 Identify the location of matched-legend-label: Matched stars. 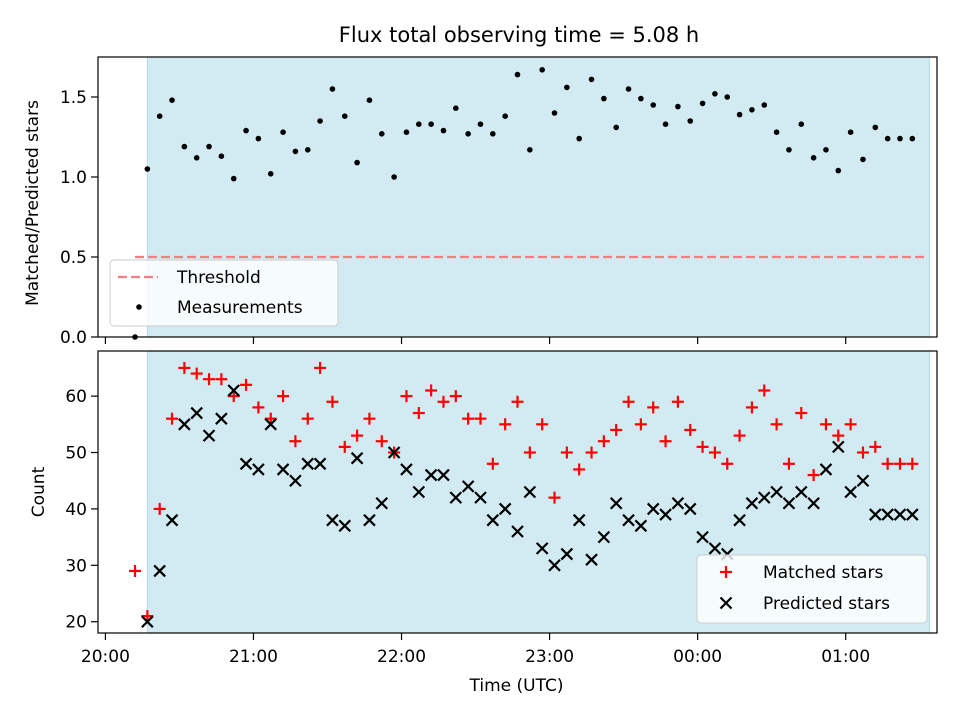
(823, 573).